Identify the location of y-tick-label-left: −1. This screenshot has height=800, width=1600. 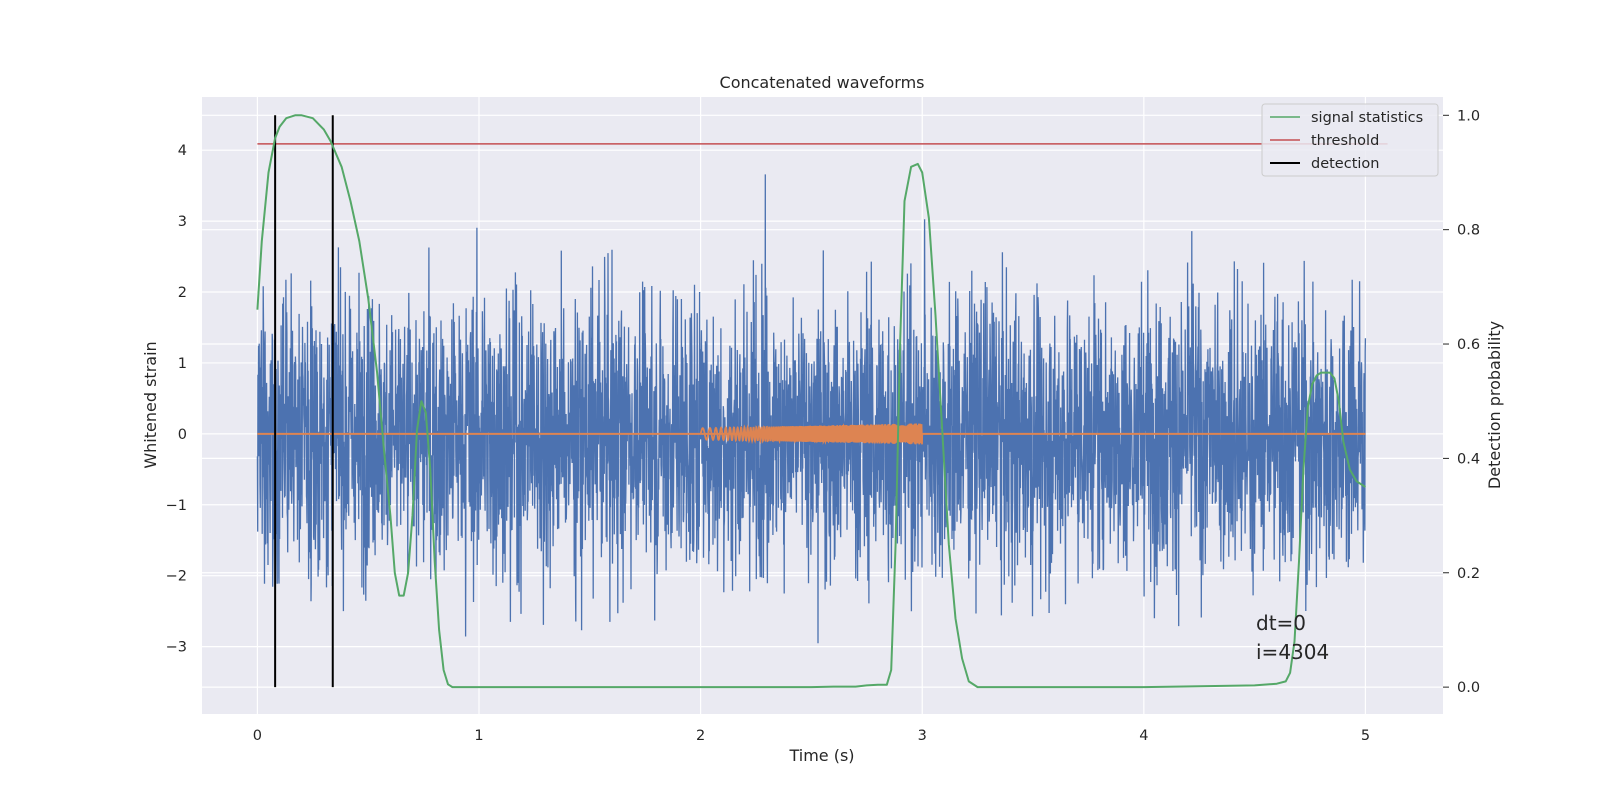
(176, 506).